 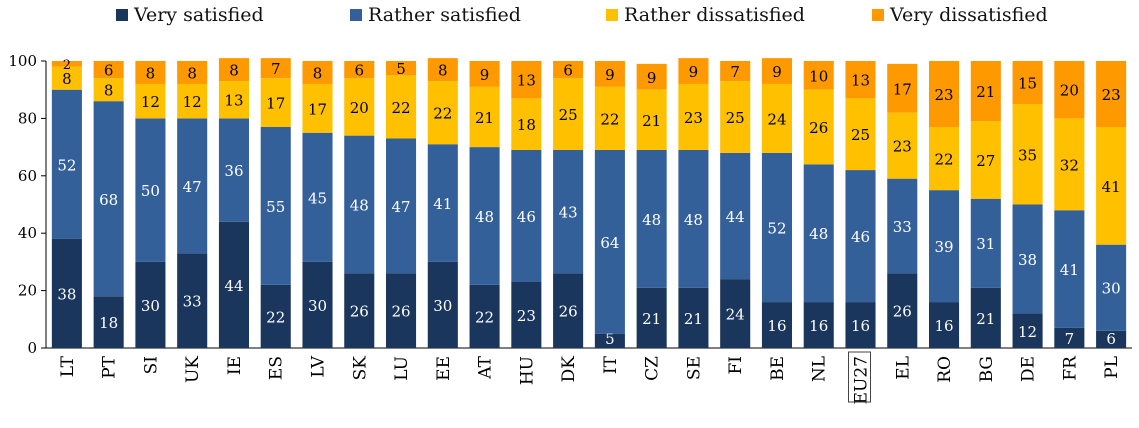 I want to click on legend-item-very-dissatisfied: Very dissatisfied, so click(x=960, y=15).